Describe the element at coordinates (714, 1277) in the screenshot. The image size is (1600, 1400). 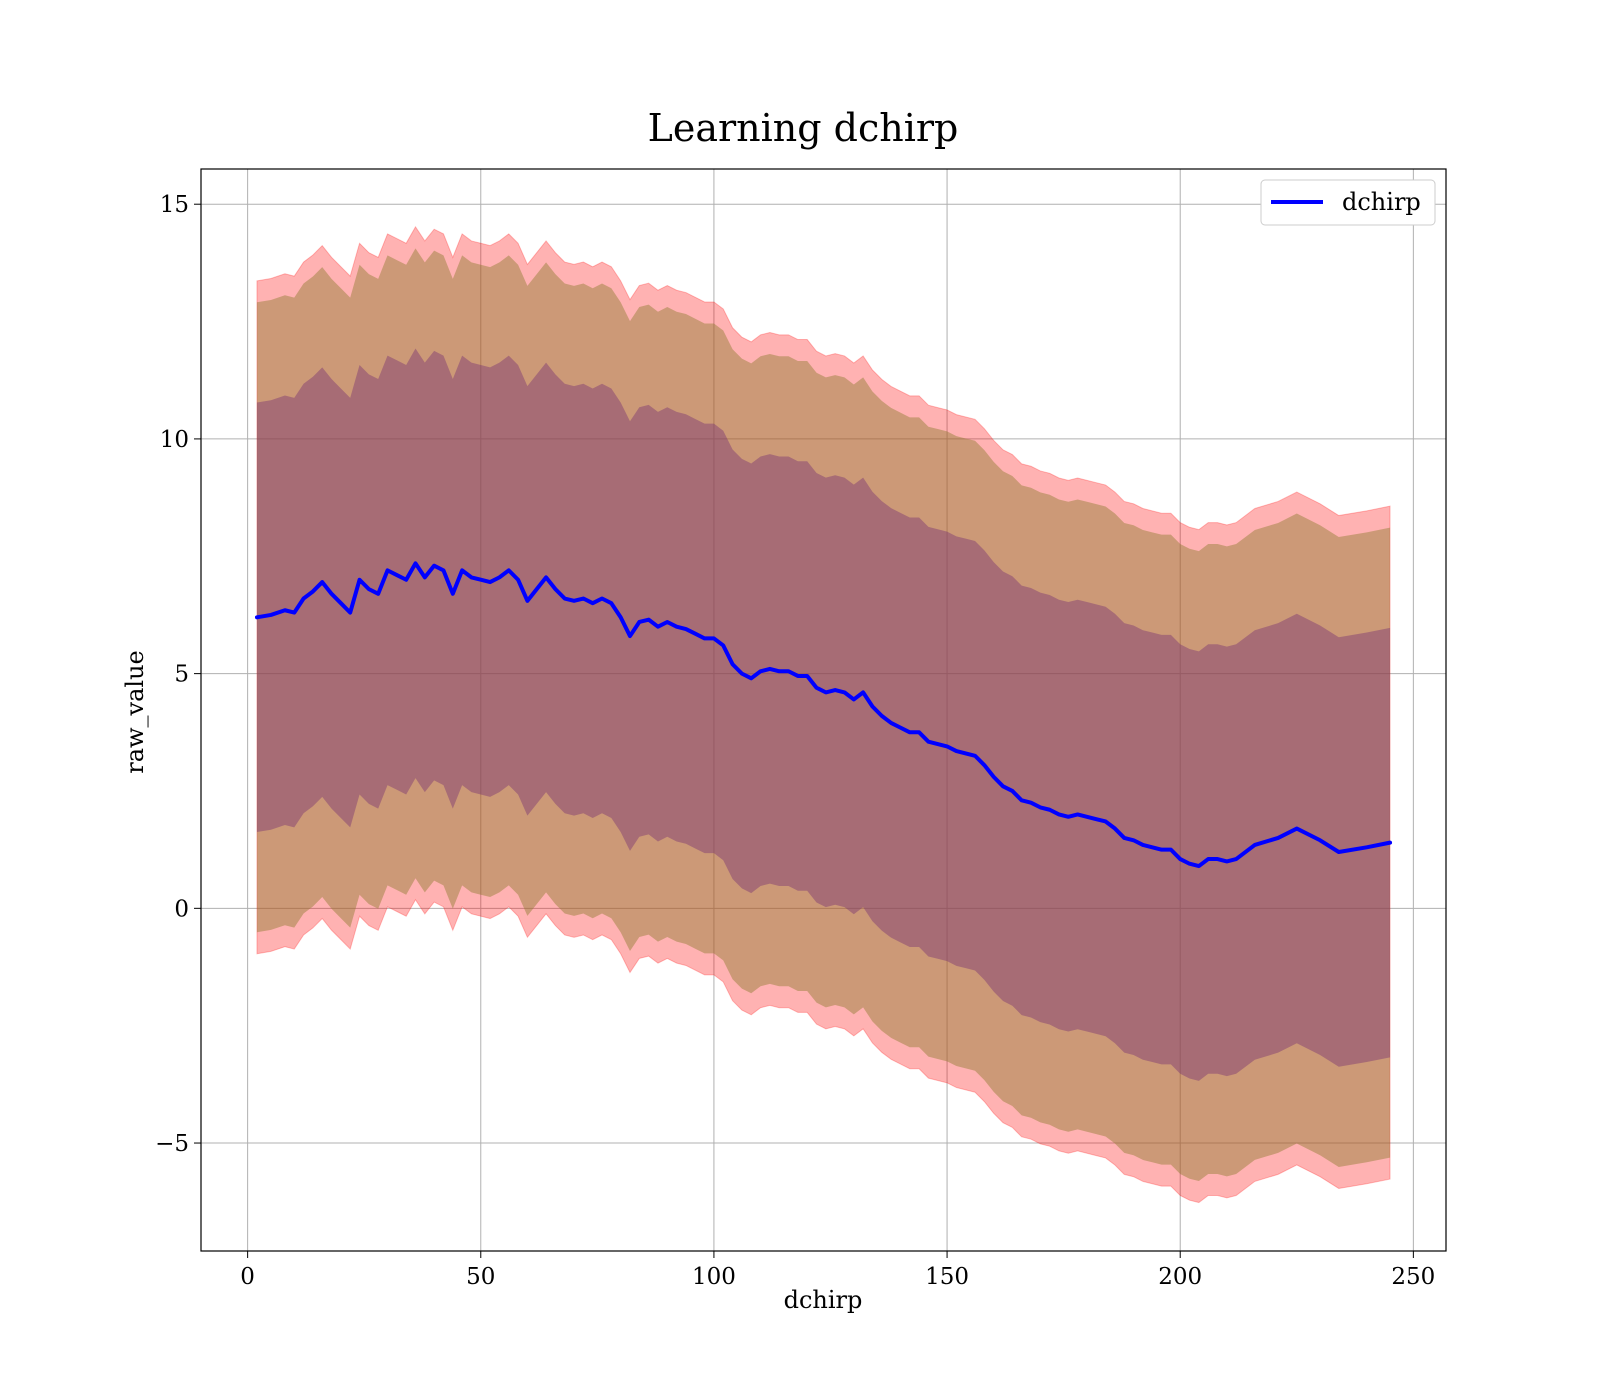
I see `x-tick-label: 100` at that location.